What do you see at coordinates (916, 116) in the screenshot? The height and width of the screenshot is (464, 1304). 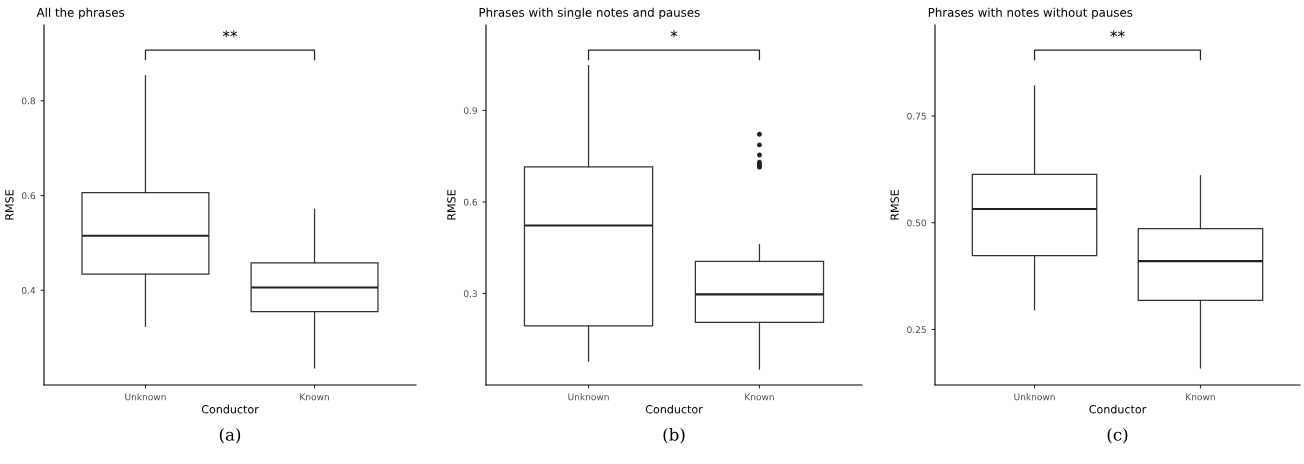 I see `y-tick-label: 0.75` at bounding box center [916, 116].